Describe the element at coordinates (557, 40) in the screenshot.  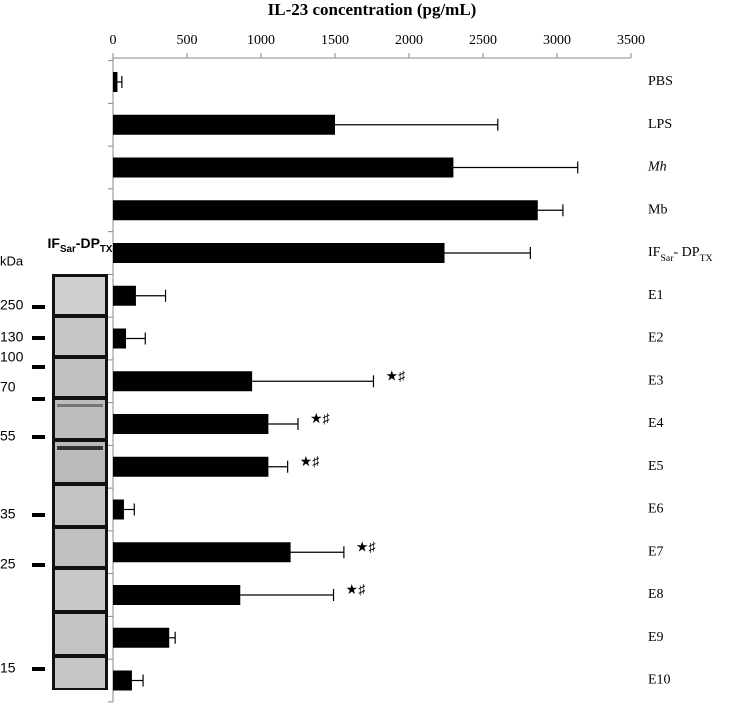
I see `x-tick-label: 3000` at that location.